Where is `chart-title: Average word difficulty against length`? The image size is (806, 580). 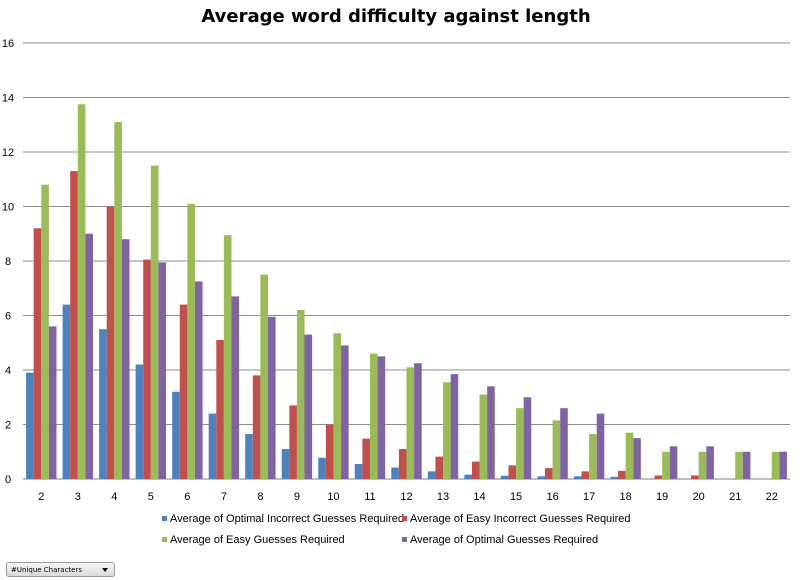 chart-title: Average word difficulty against length is located at coordinates (395, 16).